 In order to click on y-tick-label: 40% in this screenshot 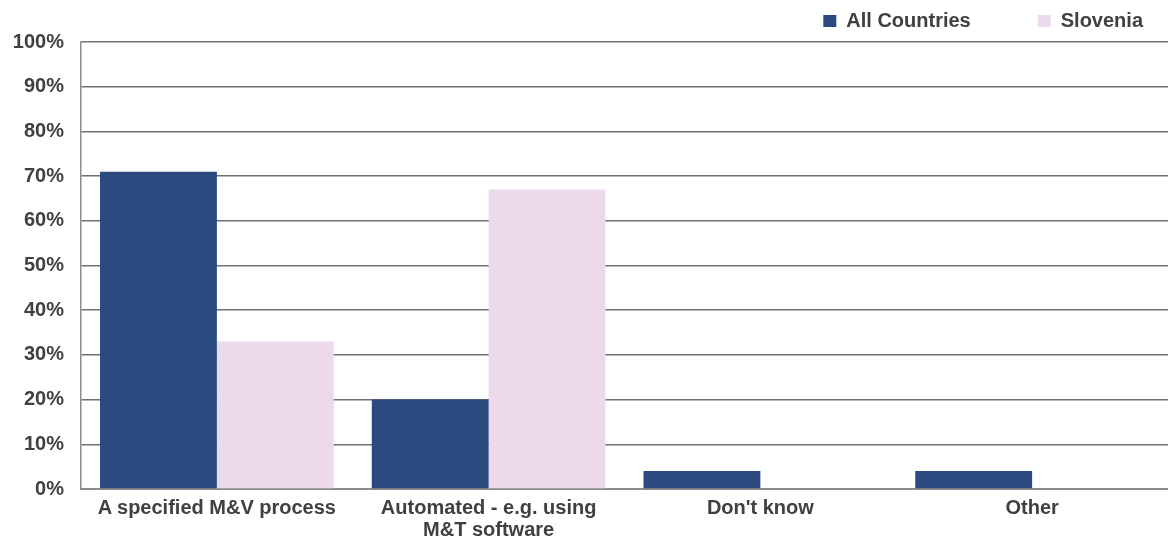, I will do `click(44, 308)`.